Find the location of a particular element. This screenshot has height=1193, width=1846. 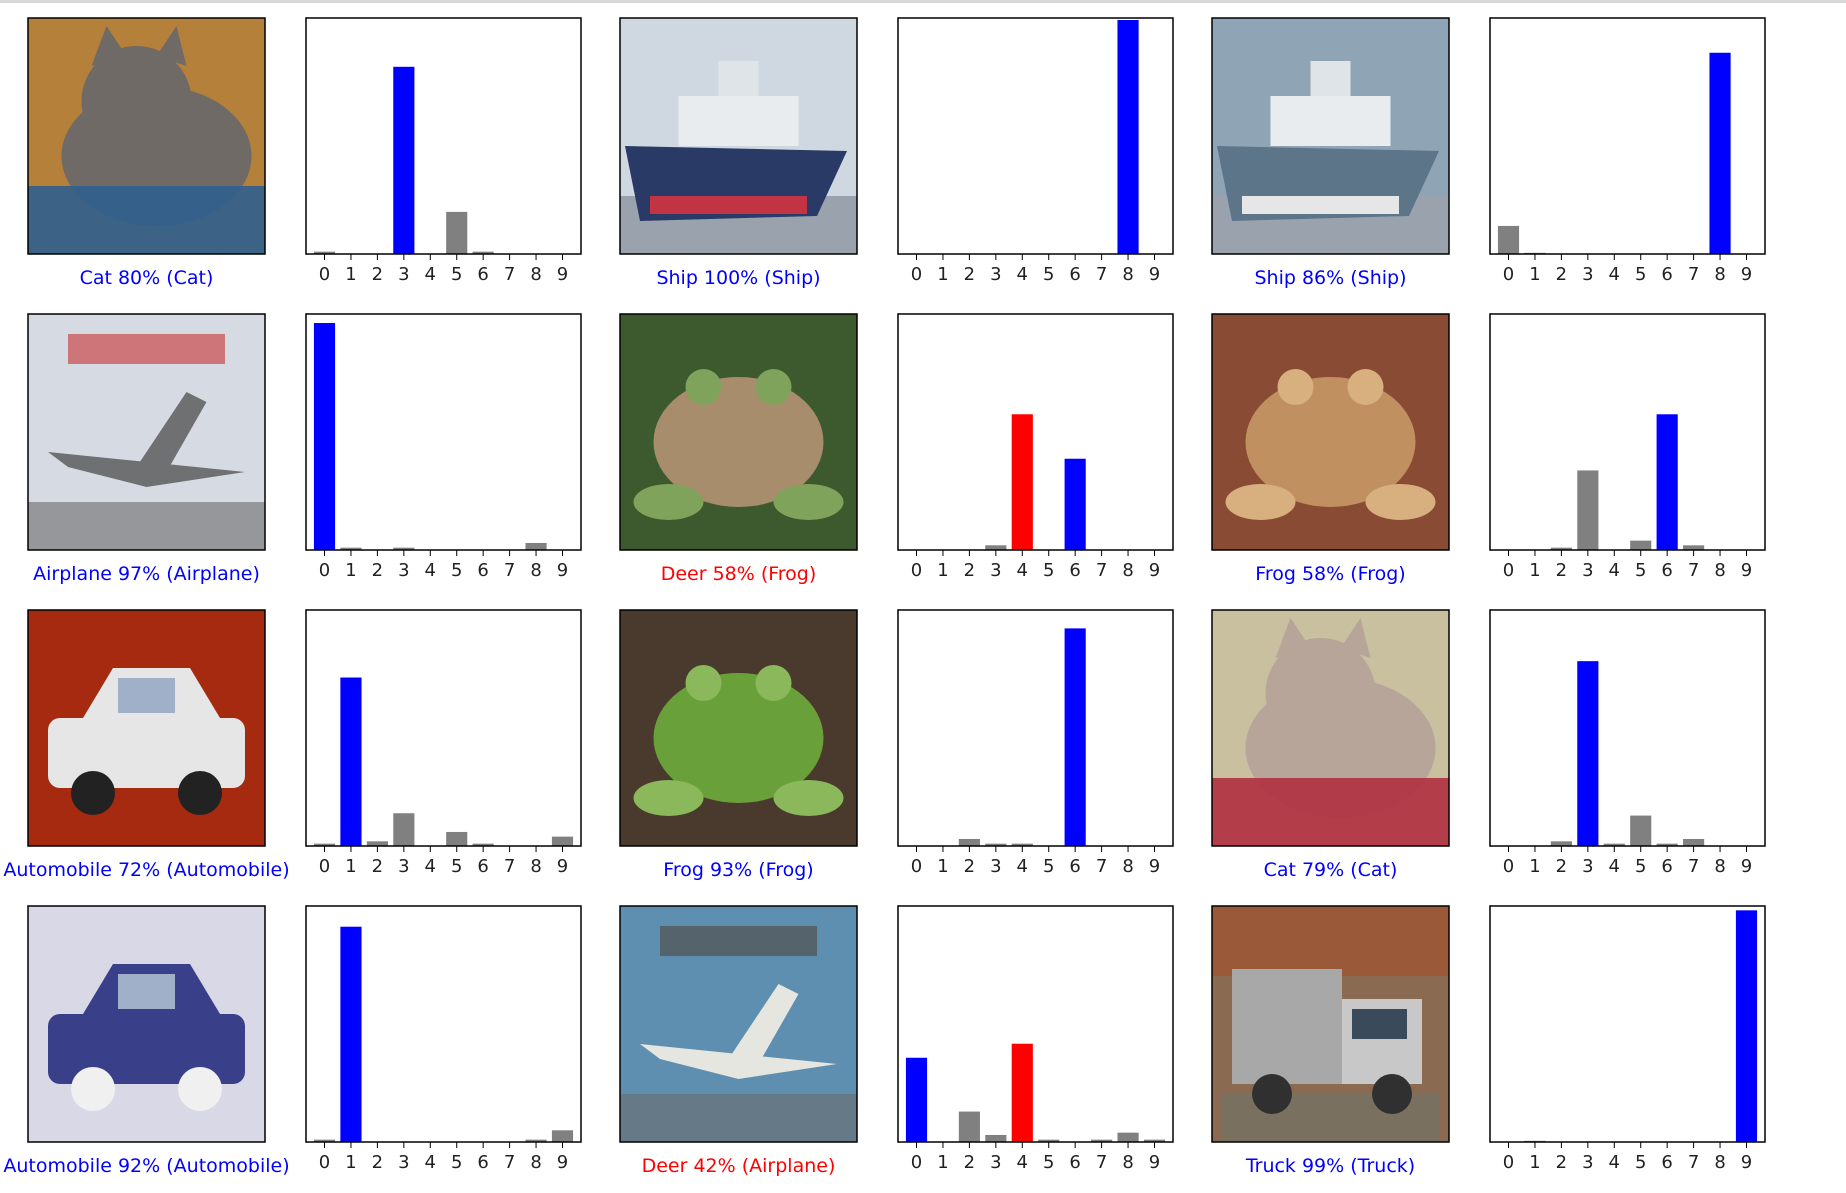

image-panel: Frog 93% (Frog) is located at coordinates (738, 745).